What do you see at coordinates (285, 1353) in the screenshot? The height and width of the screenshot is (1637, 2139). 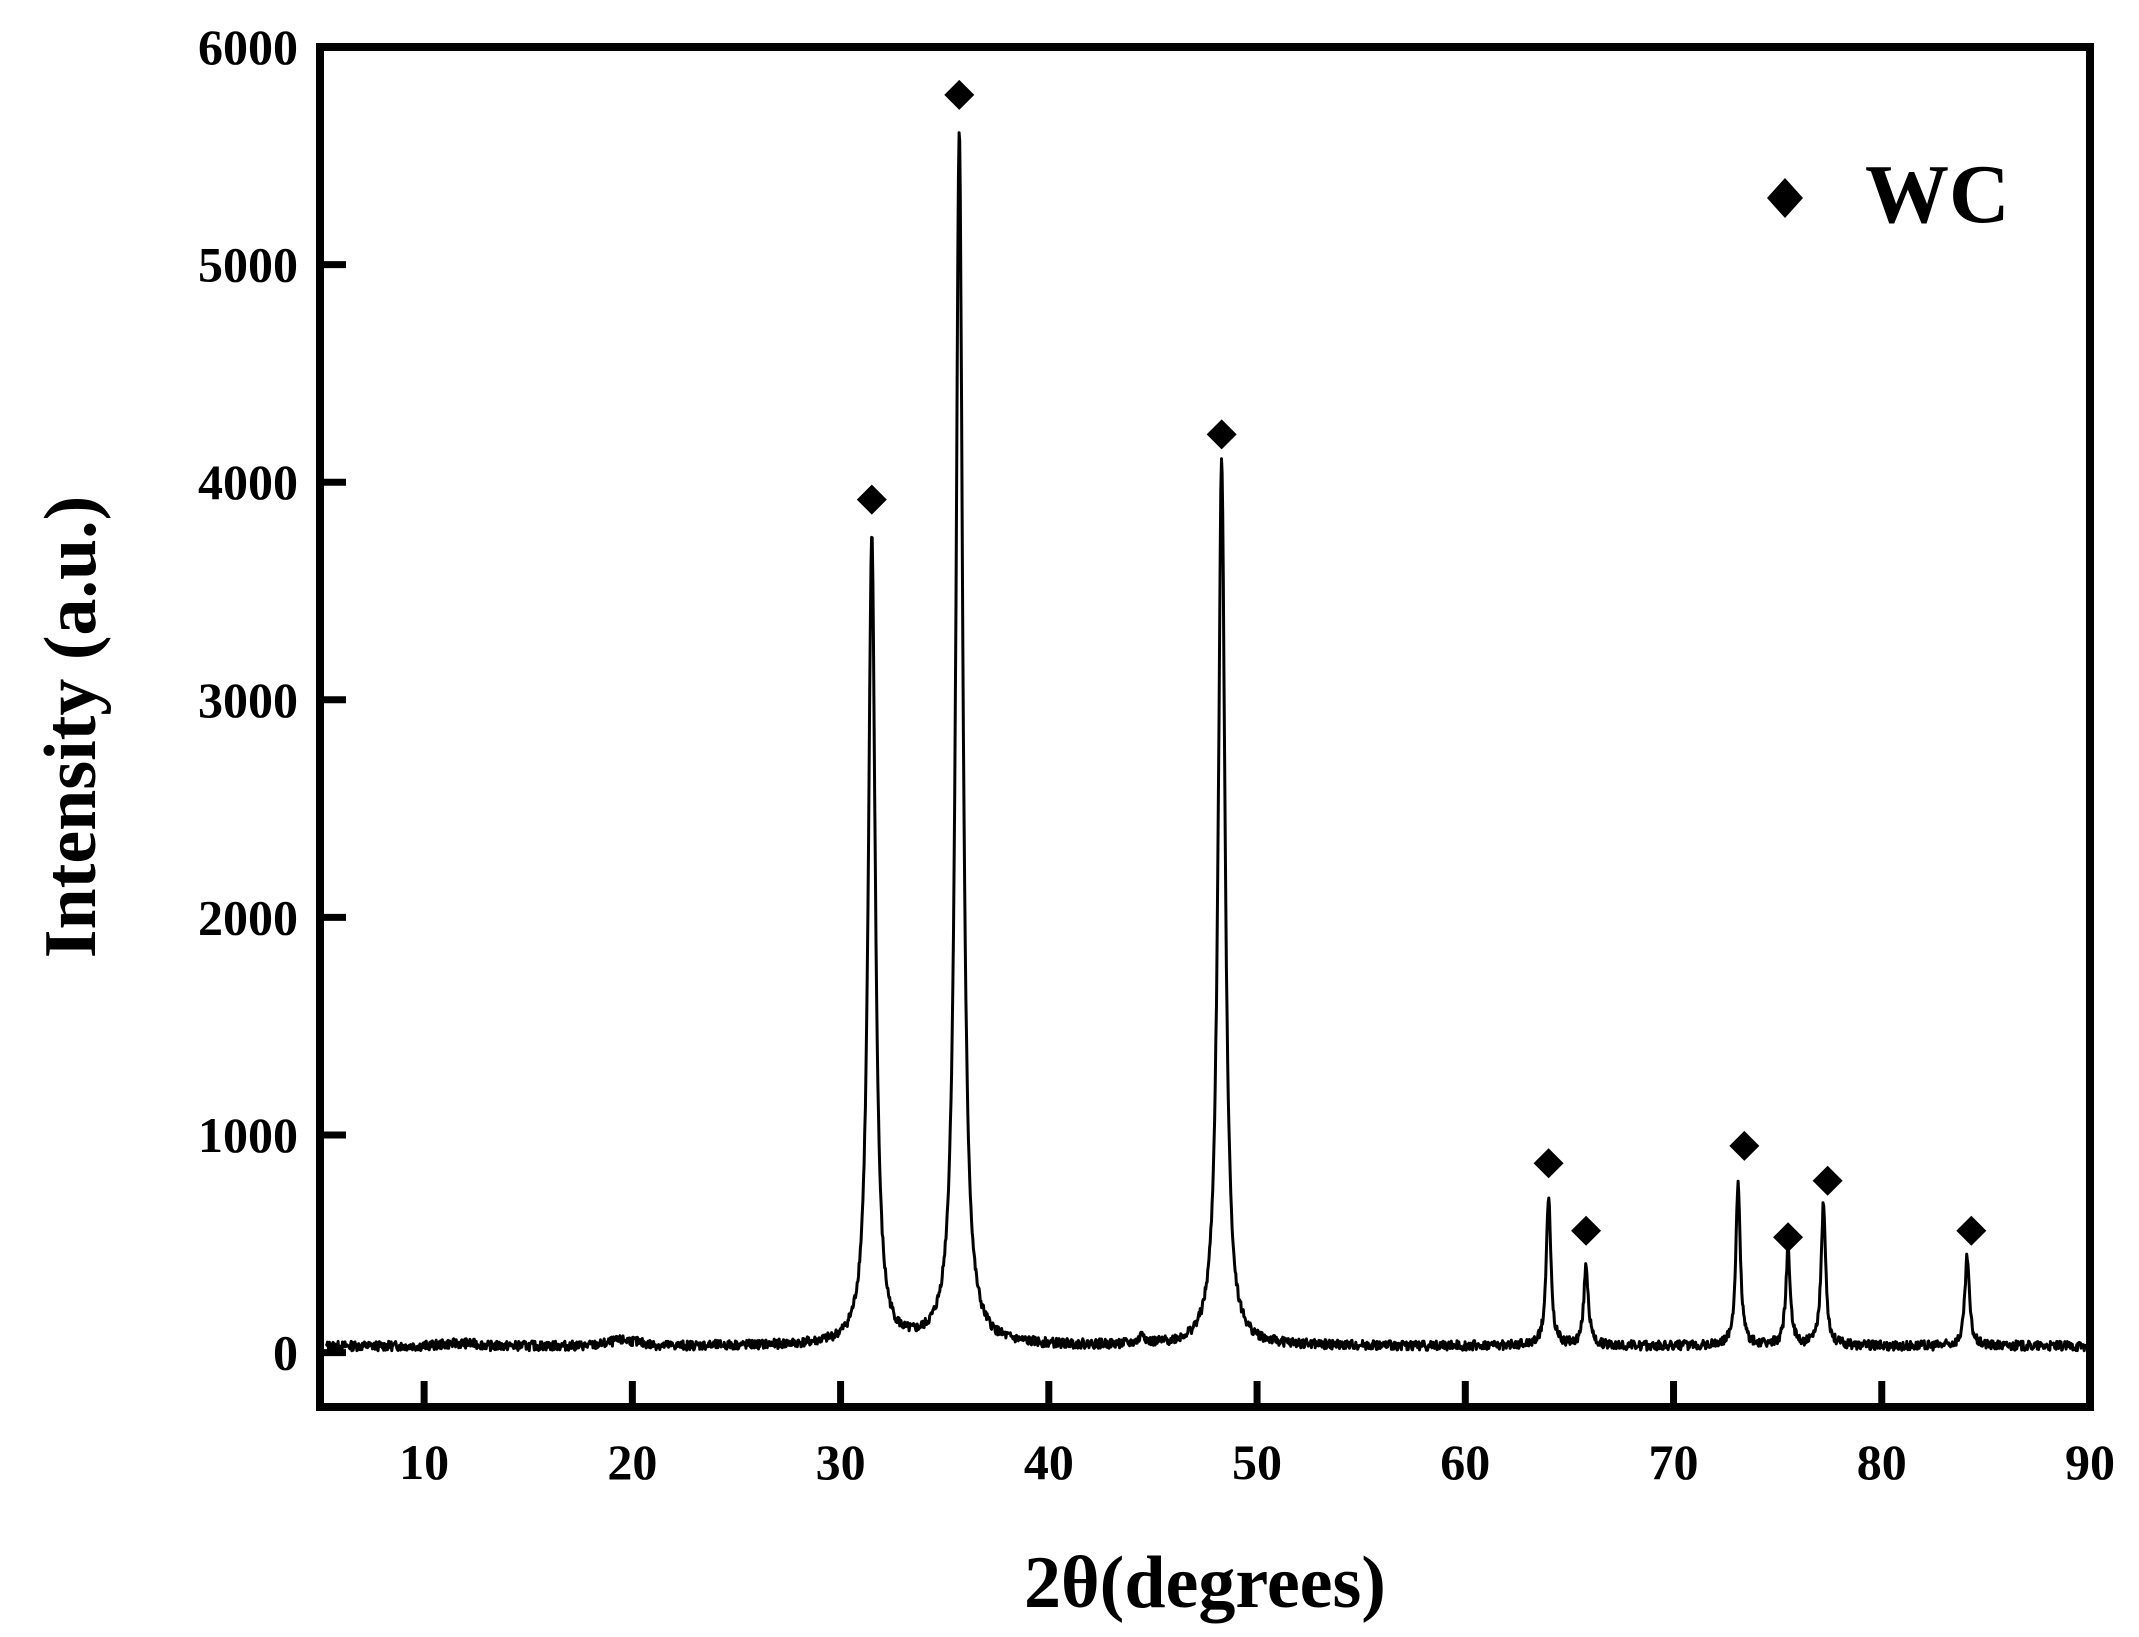 I see `y-tick-label: 0` at bounding box center [285, 1353].